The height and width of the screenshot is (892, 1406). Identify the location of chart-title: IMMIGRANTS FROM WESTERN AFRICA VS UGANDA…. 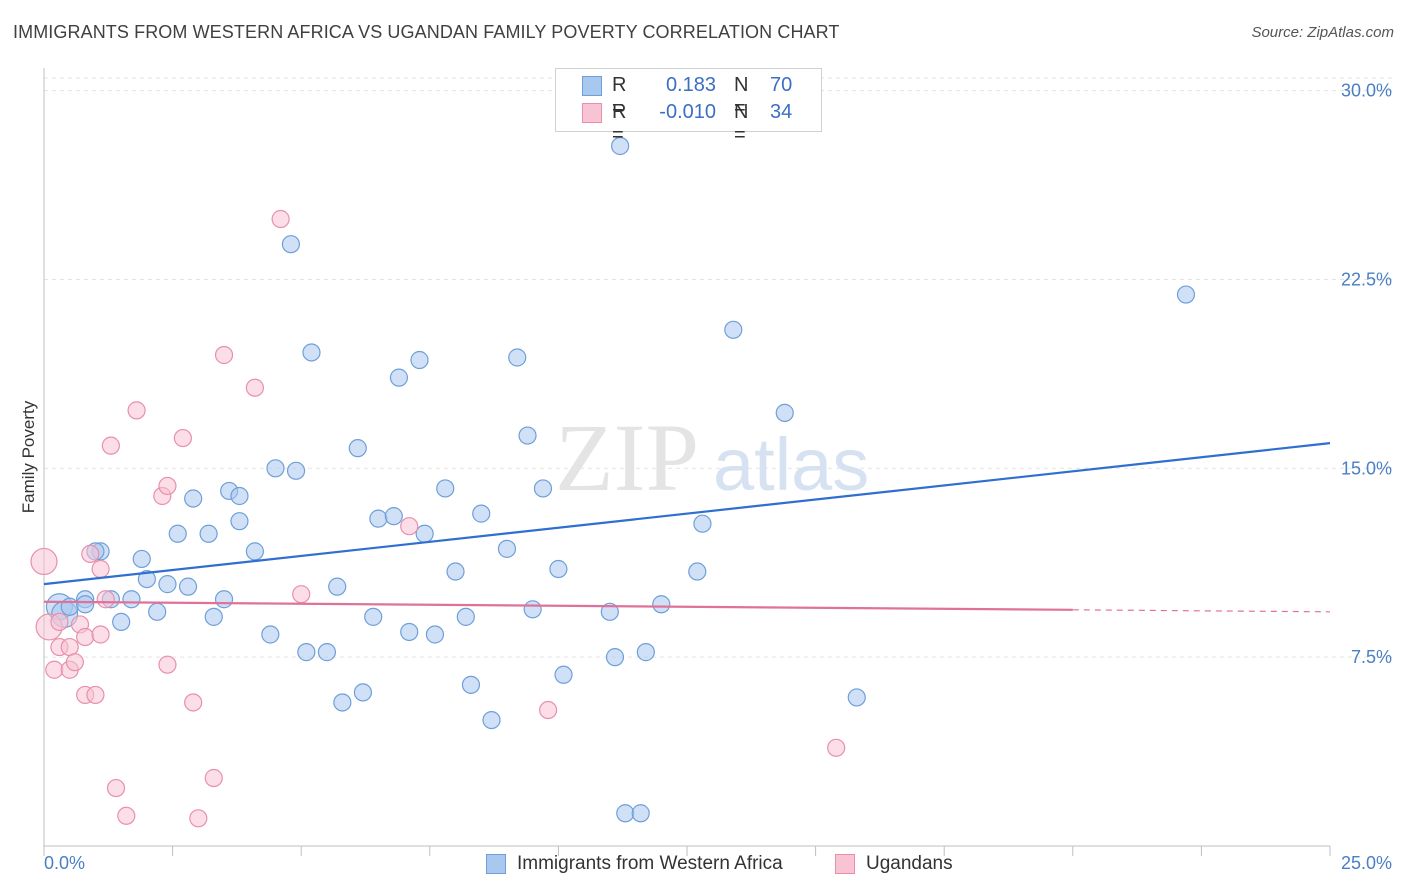
(426, 32).